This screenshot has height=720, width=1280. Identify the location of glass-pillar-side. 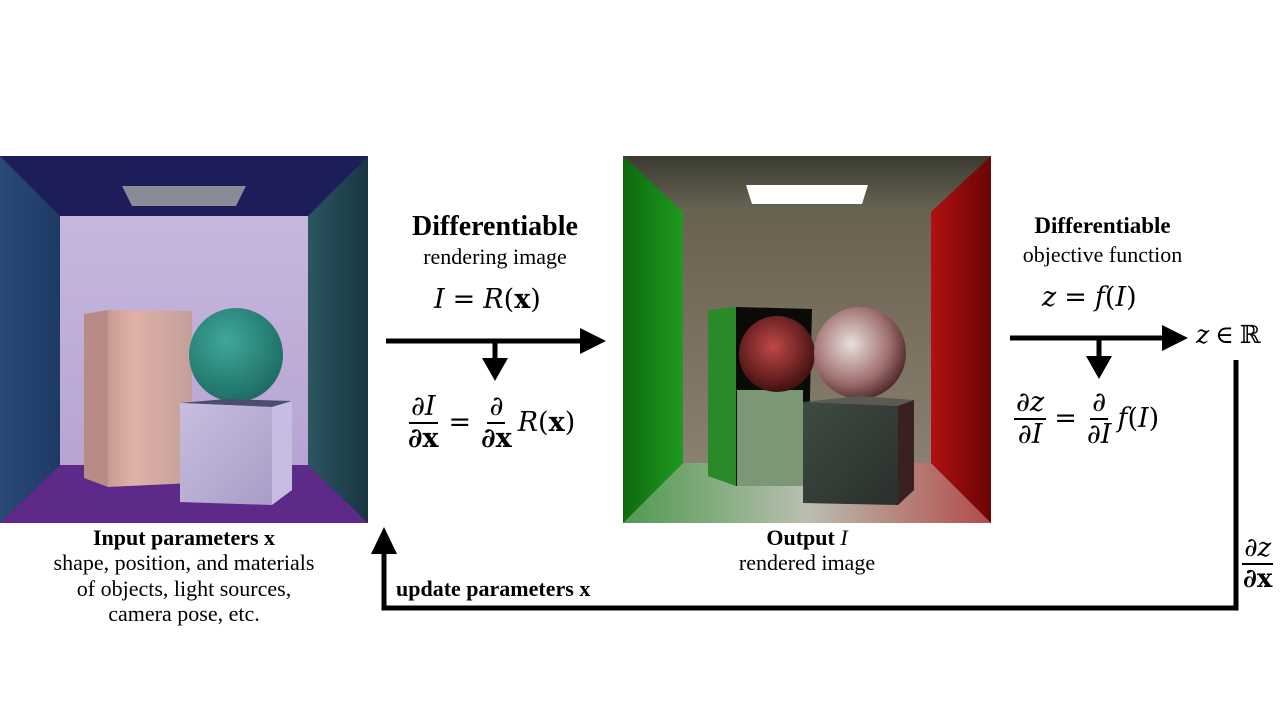
(722, 396).